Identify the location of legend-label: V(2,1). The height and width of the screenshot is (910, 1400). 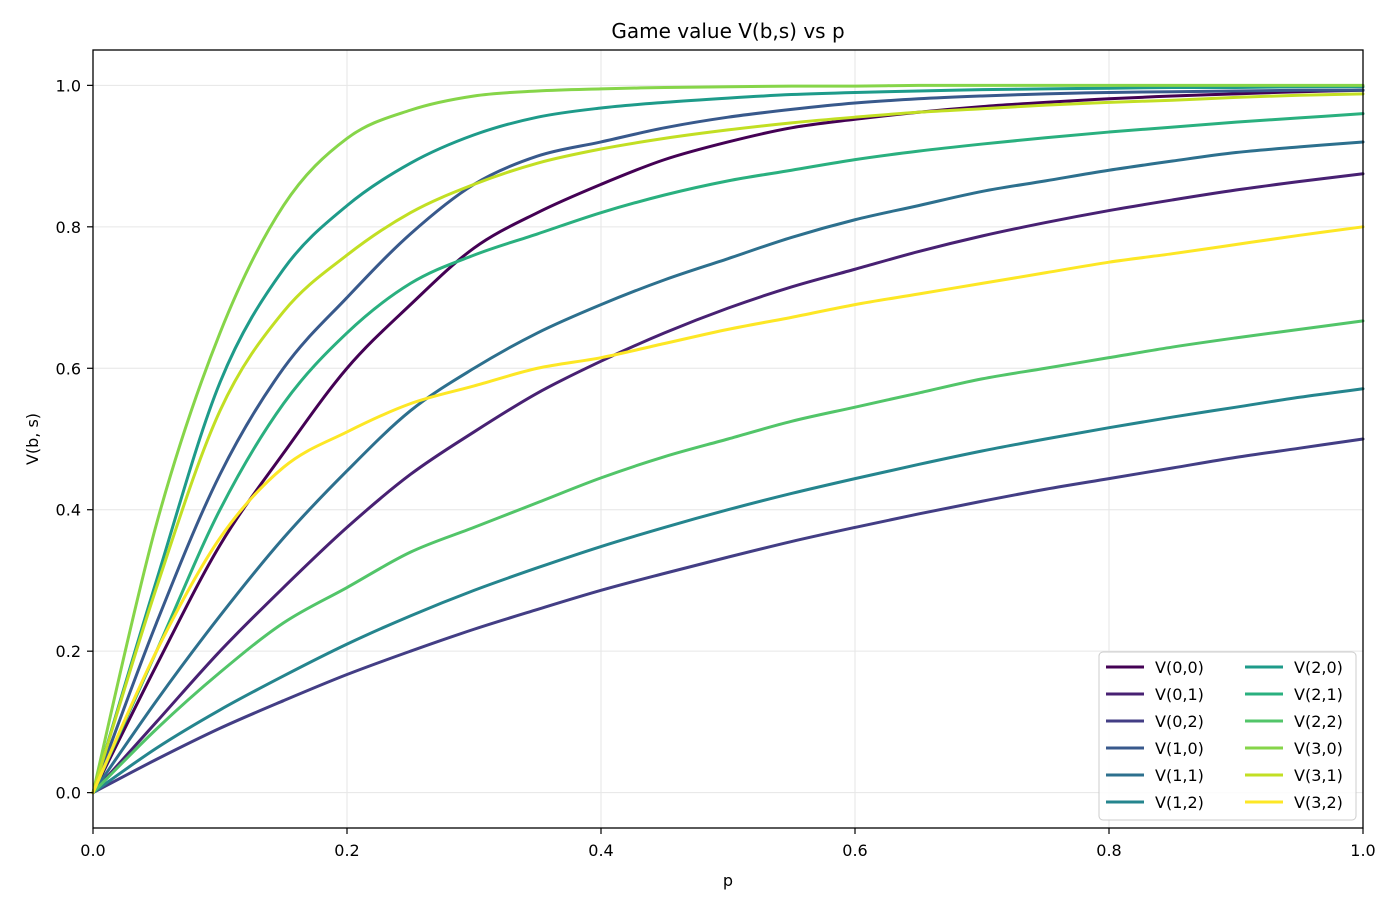
(1318, 694).